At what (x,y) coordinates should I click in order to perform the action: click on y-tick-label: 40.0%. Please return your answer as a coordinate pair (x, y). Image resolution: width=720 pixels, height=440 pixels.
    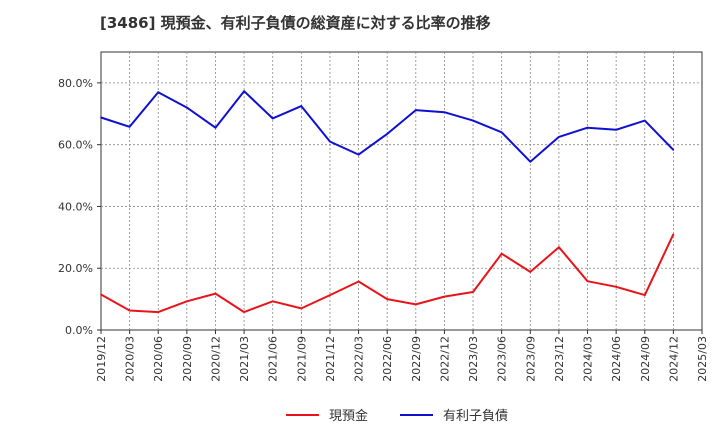
    Looking at the image, I should click on (75, 206).